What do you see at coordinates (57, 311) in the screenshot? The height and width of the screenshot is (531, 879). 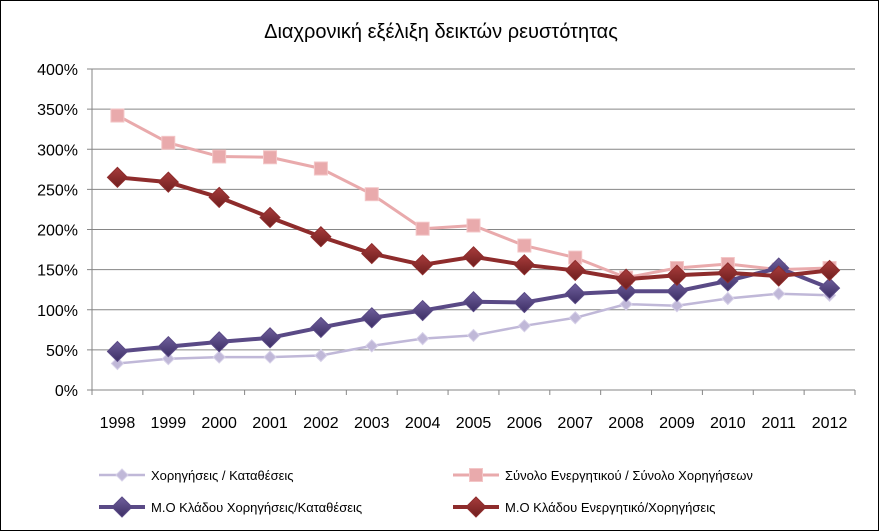 I see `y-tick-label: 100%` at bounding box center [57, 311].